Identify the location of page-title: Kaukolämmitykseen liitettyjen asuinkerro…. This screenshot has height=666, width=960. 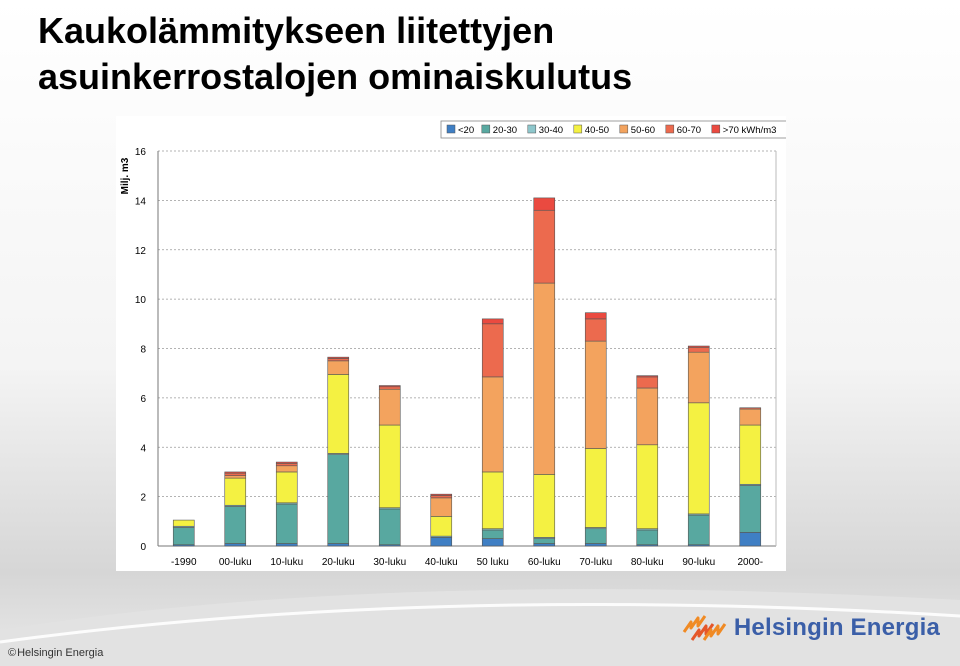
(478, 54).